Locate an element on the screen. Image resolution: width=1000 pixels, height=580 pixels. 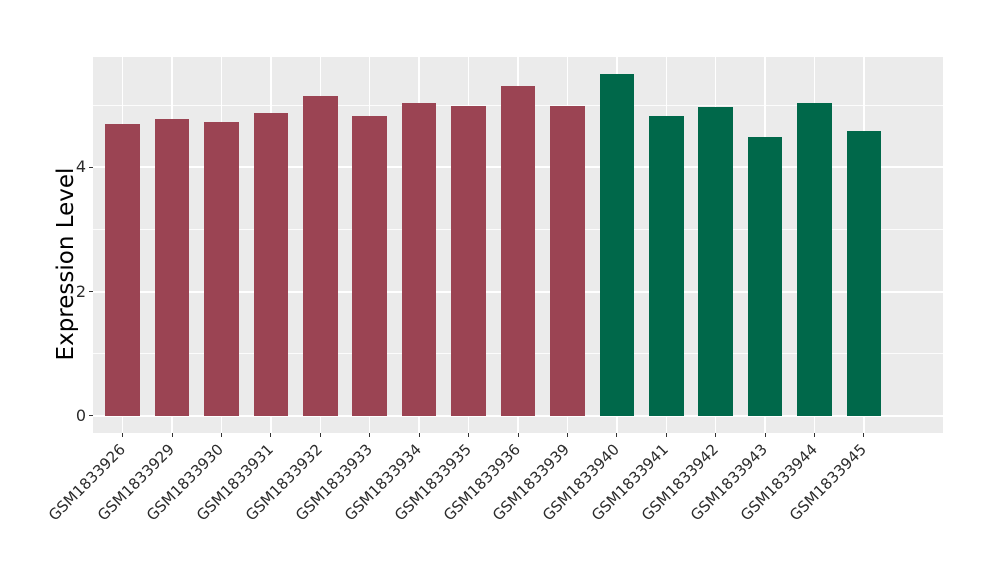
y-tick-label: 0 is located at coordinates (80, 415).